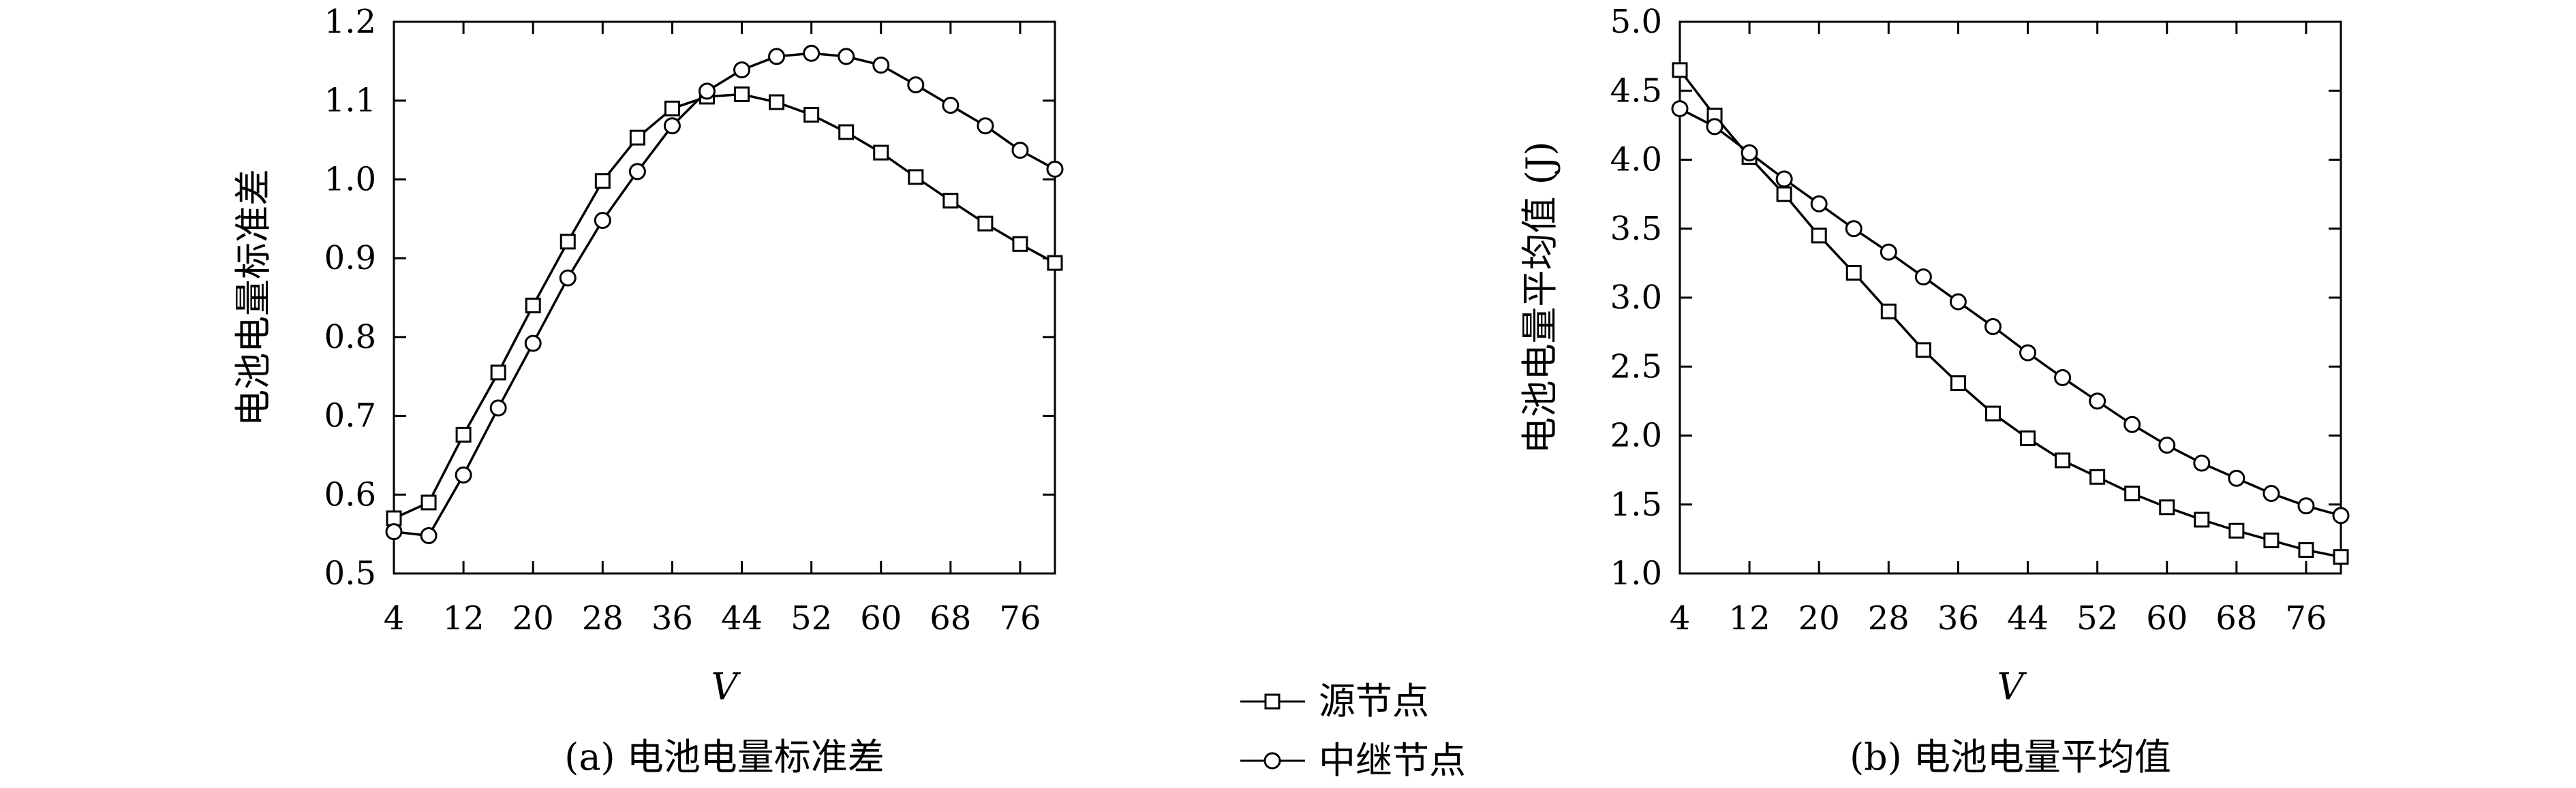  What do you see at coordinates (1819, 618) in the screenshot?
I see `chart-b-xtick-label: 20` at bounding box center [1819, 618].